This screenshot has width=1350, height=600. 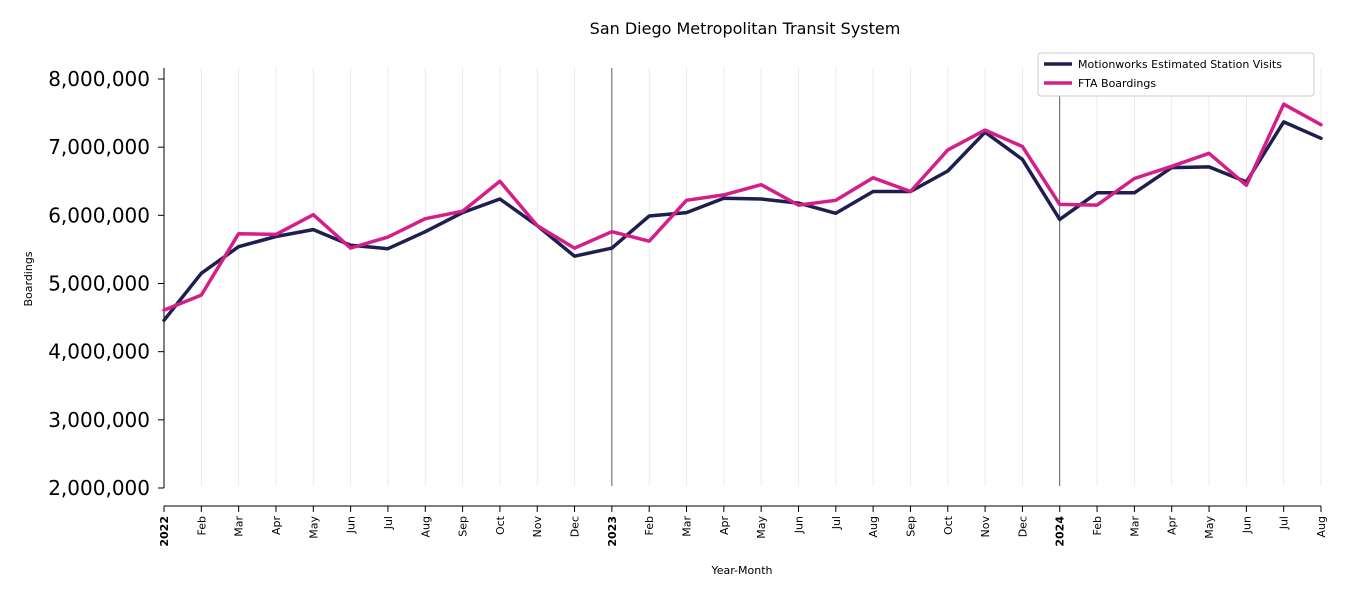 What do you see at coordinates (612, 531) in the screenshot?
I see `x-tick-label: 2023` at bounding box center [612, 531].